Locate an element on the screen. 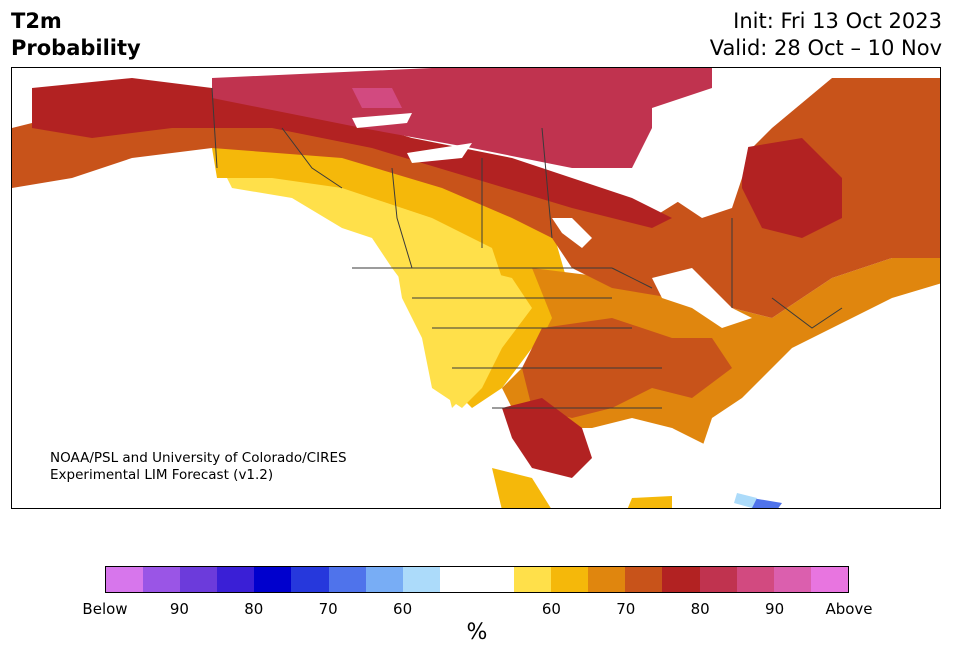 This screenshot has height=659, width=953. zone-90-above is located at coordinates (377, 98).